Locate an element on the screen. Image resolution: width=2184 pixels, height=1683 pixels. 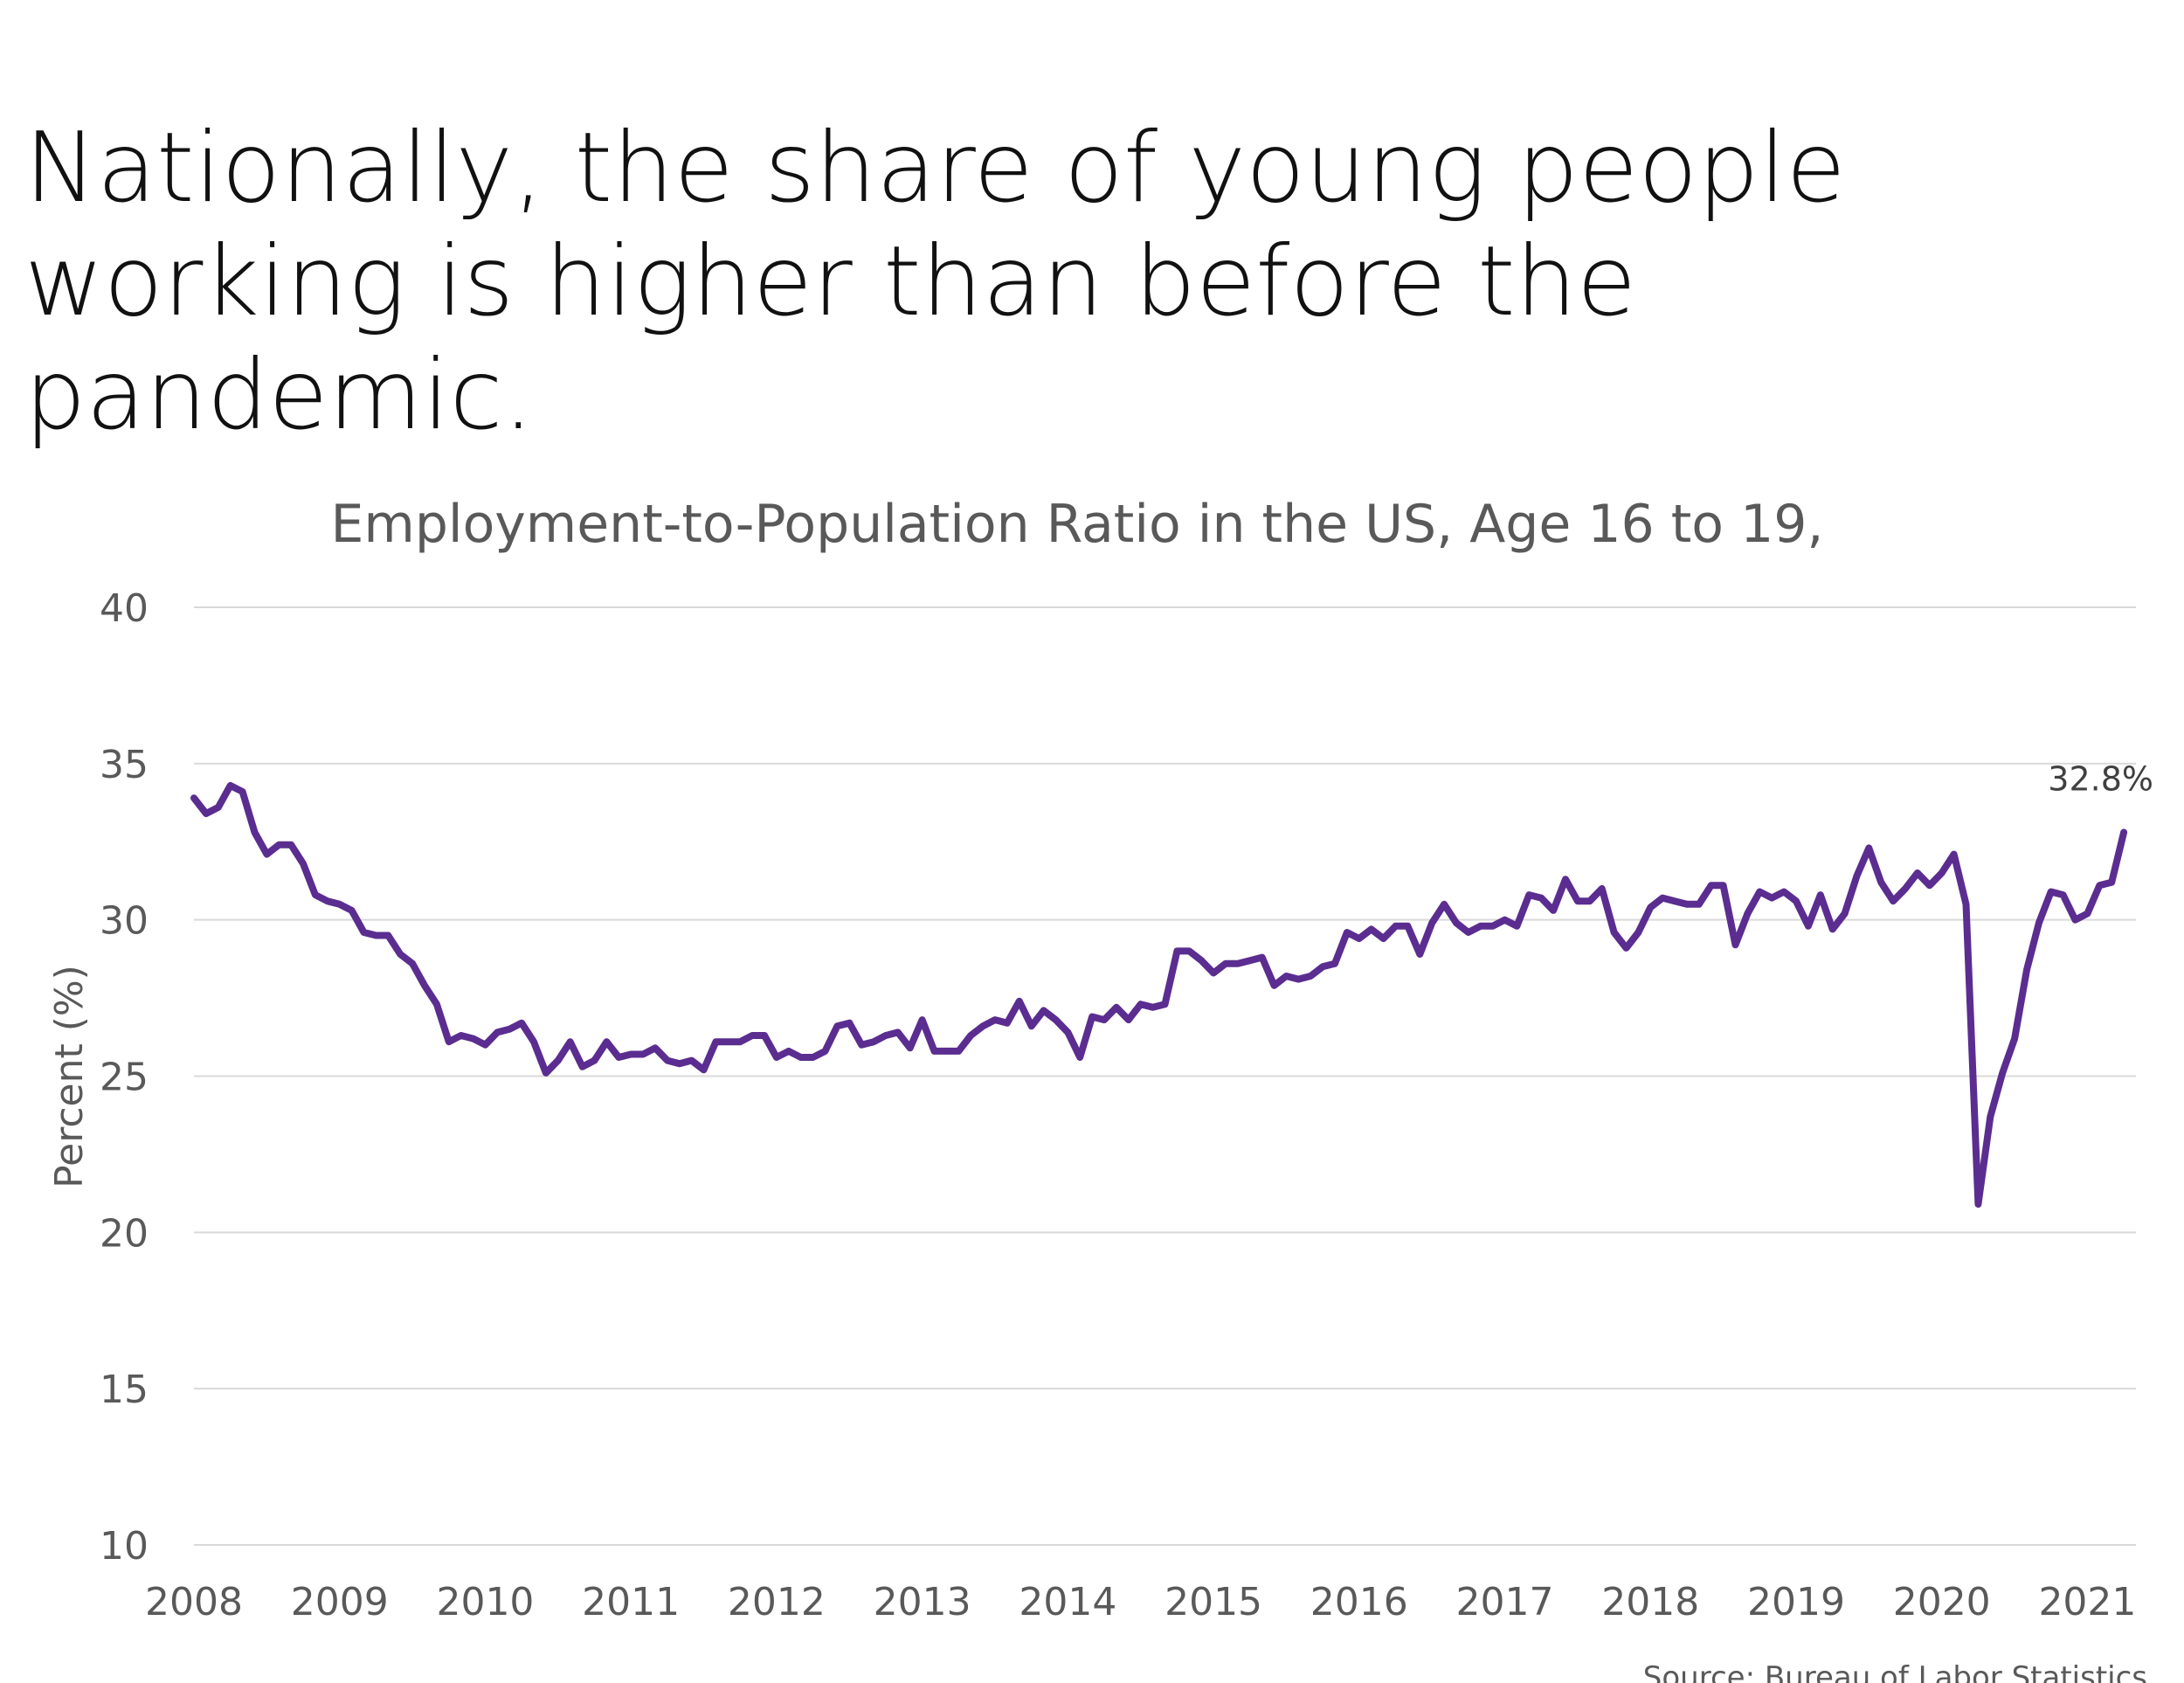
x-tick-label: 2016 is located at coordinates (1359, 1602).